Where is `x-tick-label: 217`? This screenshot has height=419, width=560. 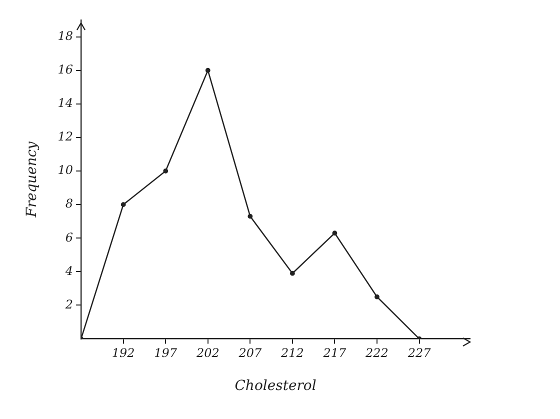 x-tick-label: 217 is located at coordinates (334, 353).